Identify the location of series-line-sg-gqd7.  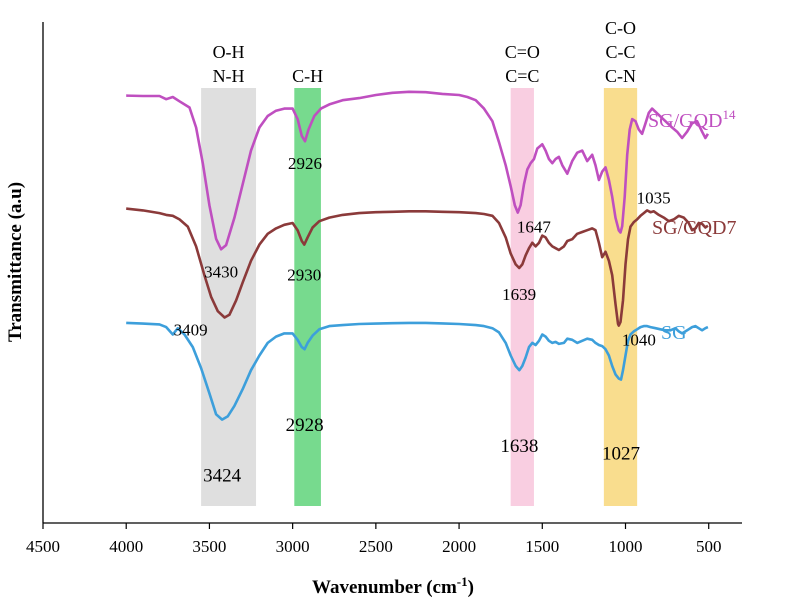
(417, 267).